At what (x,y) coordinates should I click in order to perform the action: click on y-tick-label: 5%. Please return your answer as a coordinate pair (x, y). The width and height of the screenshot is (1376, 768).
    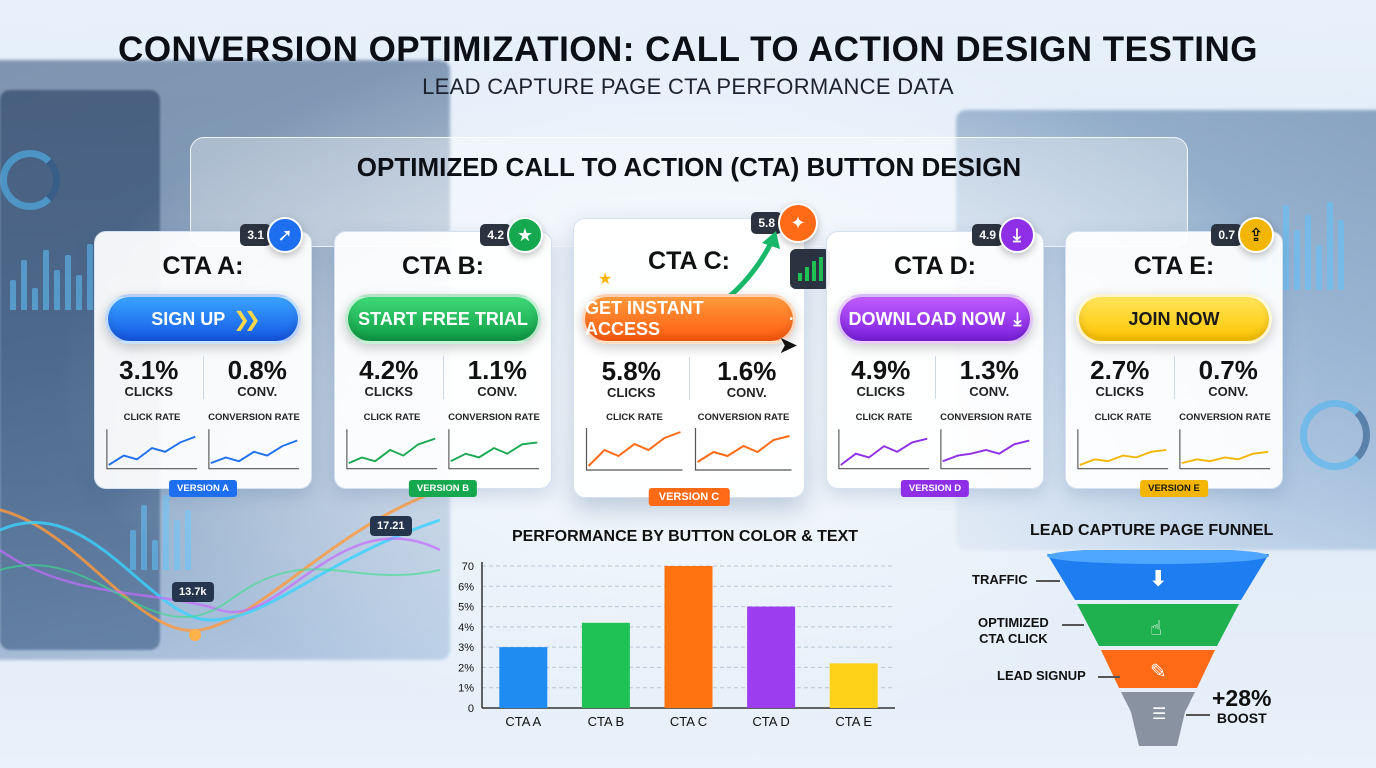
    Looking at the image, I should click on (466, 608).